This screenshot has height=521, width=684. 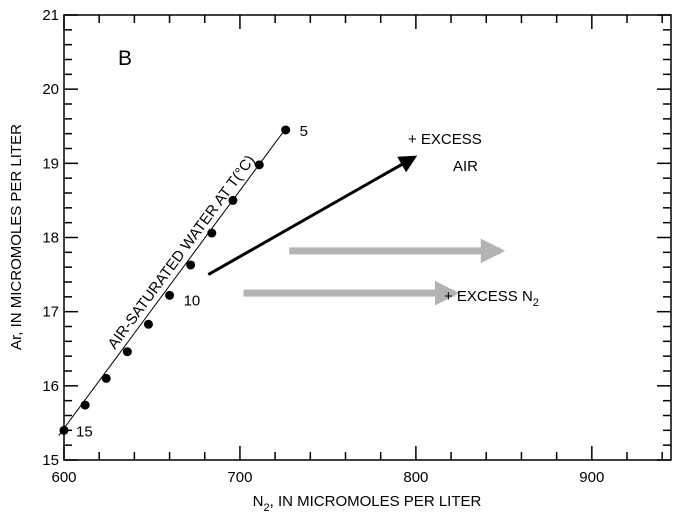 I want to click on x-axis-title: N2, IN MICROMOLES PER LITER, so click(x=367, y=503).